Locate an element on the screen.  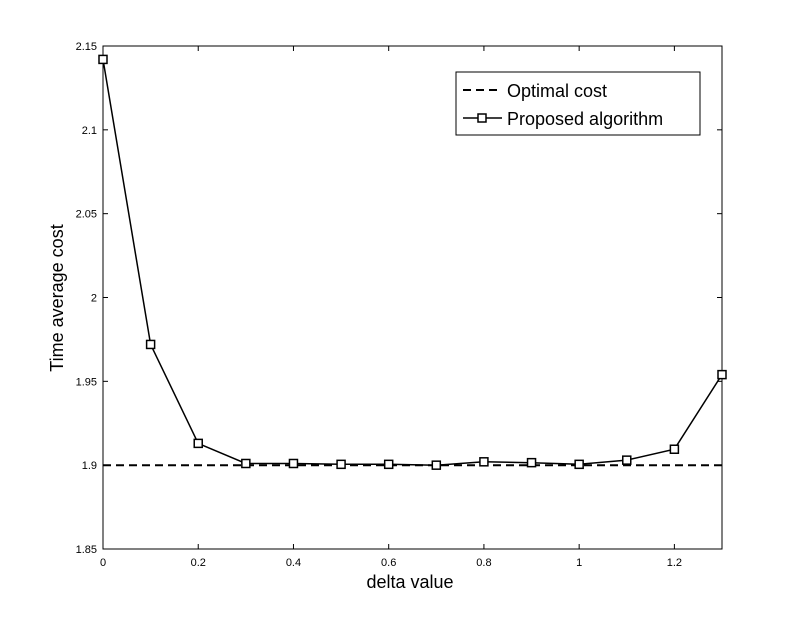
legend: Optimal cost Proposed algorithm is located at coordinates (578, 103).